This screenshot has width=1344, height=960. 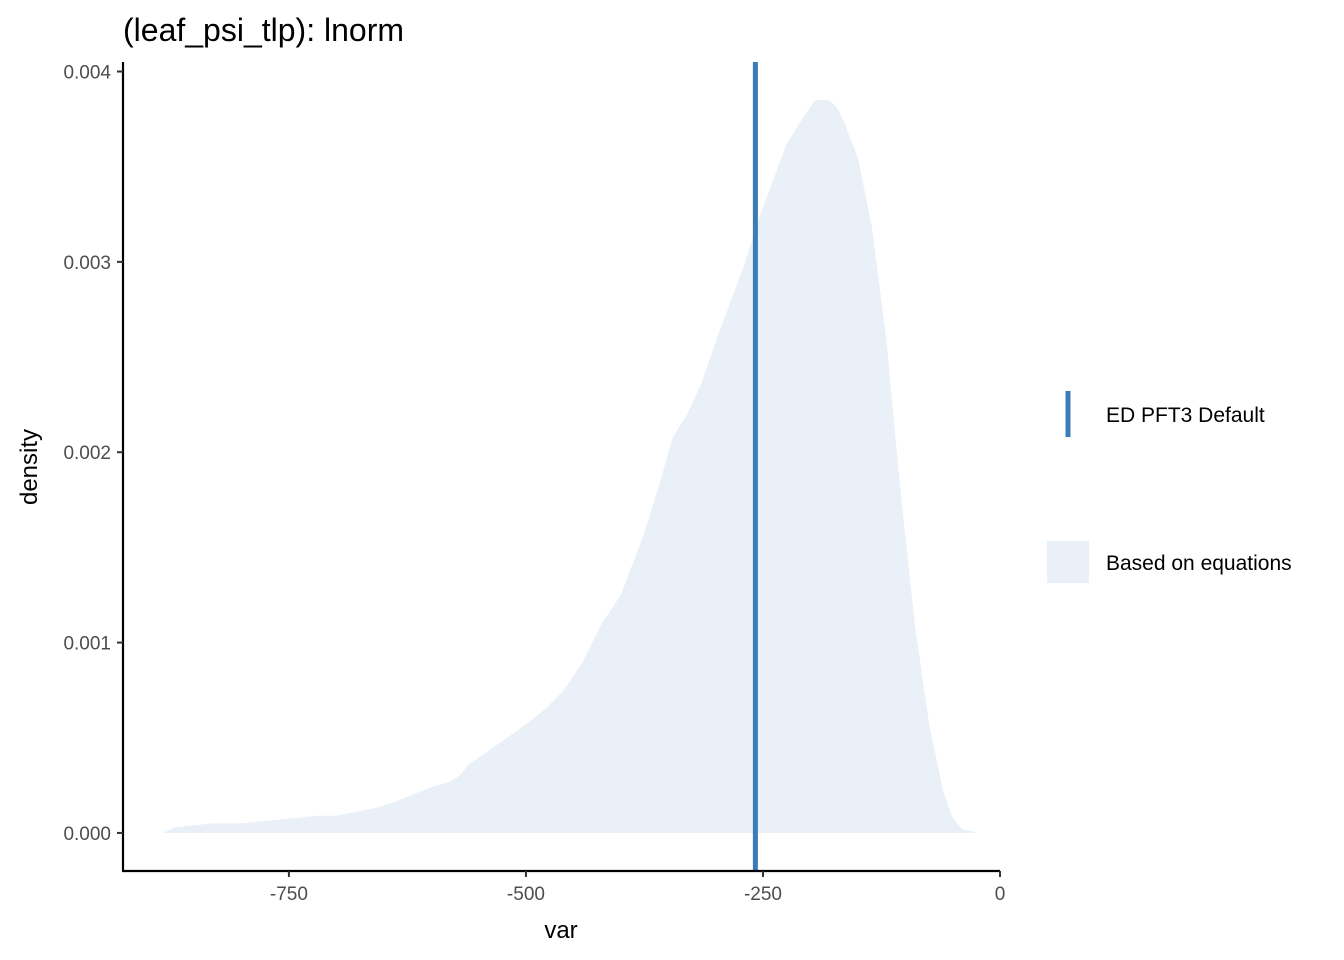 I want to click on y-axis-ticks: 0.000 0.001 0.002 0.003 0.004, so click(x=93, y=454).